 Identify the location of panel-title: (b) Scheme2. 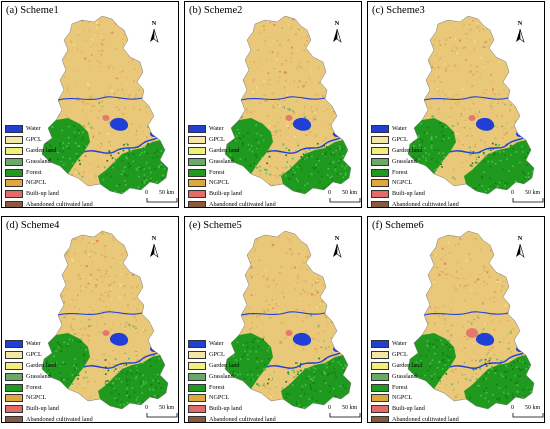
(216, 10).